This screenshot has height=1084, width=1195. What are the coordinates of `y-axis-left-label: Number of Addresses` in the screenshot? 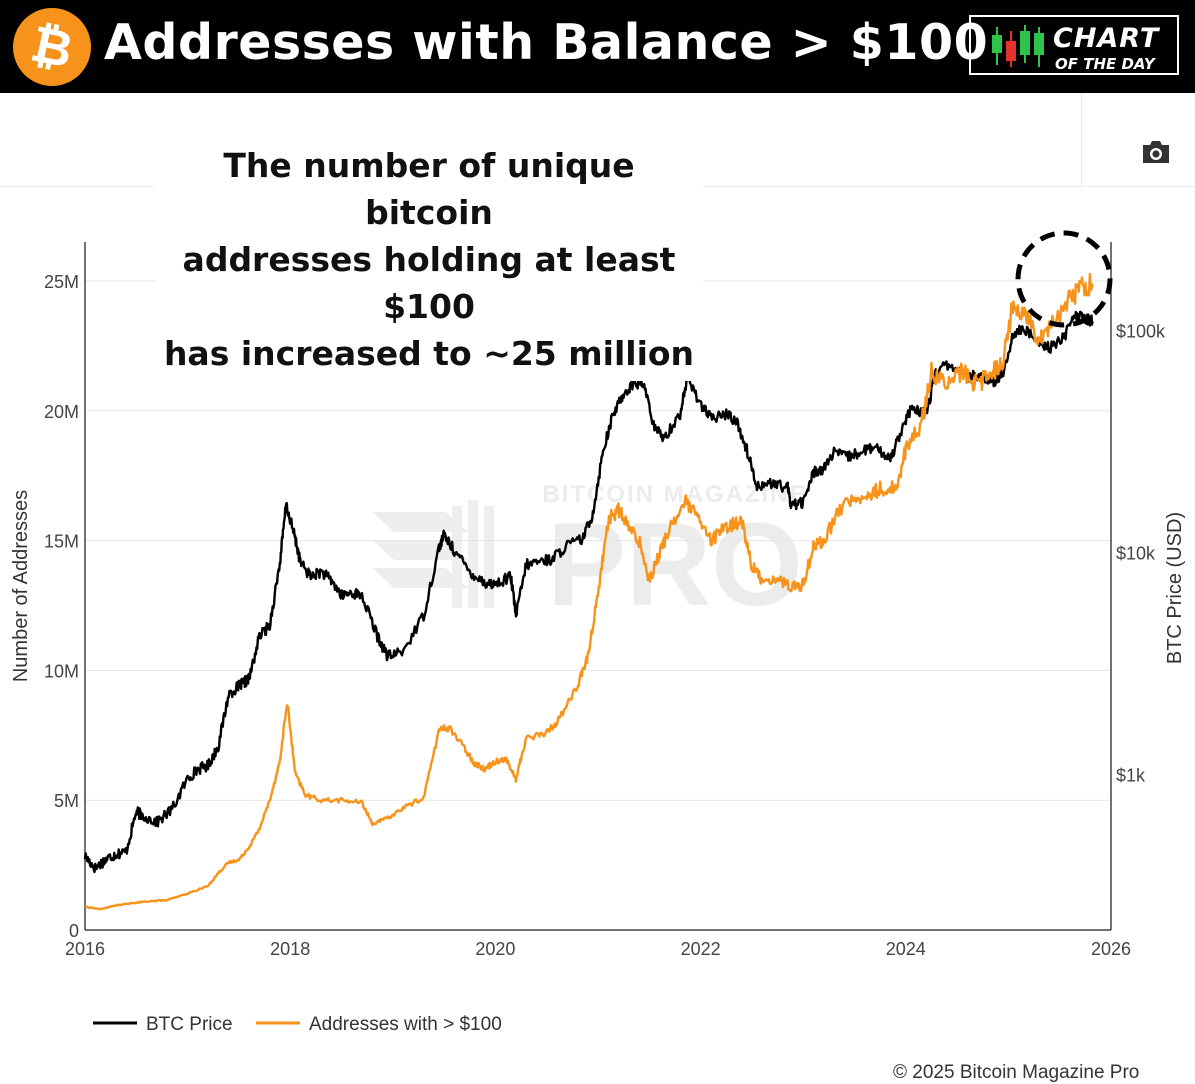 It's located at (21, 586).